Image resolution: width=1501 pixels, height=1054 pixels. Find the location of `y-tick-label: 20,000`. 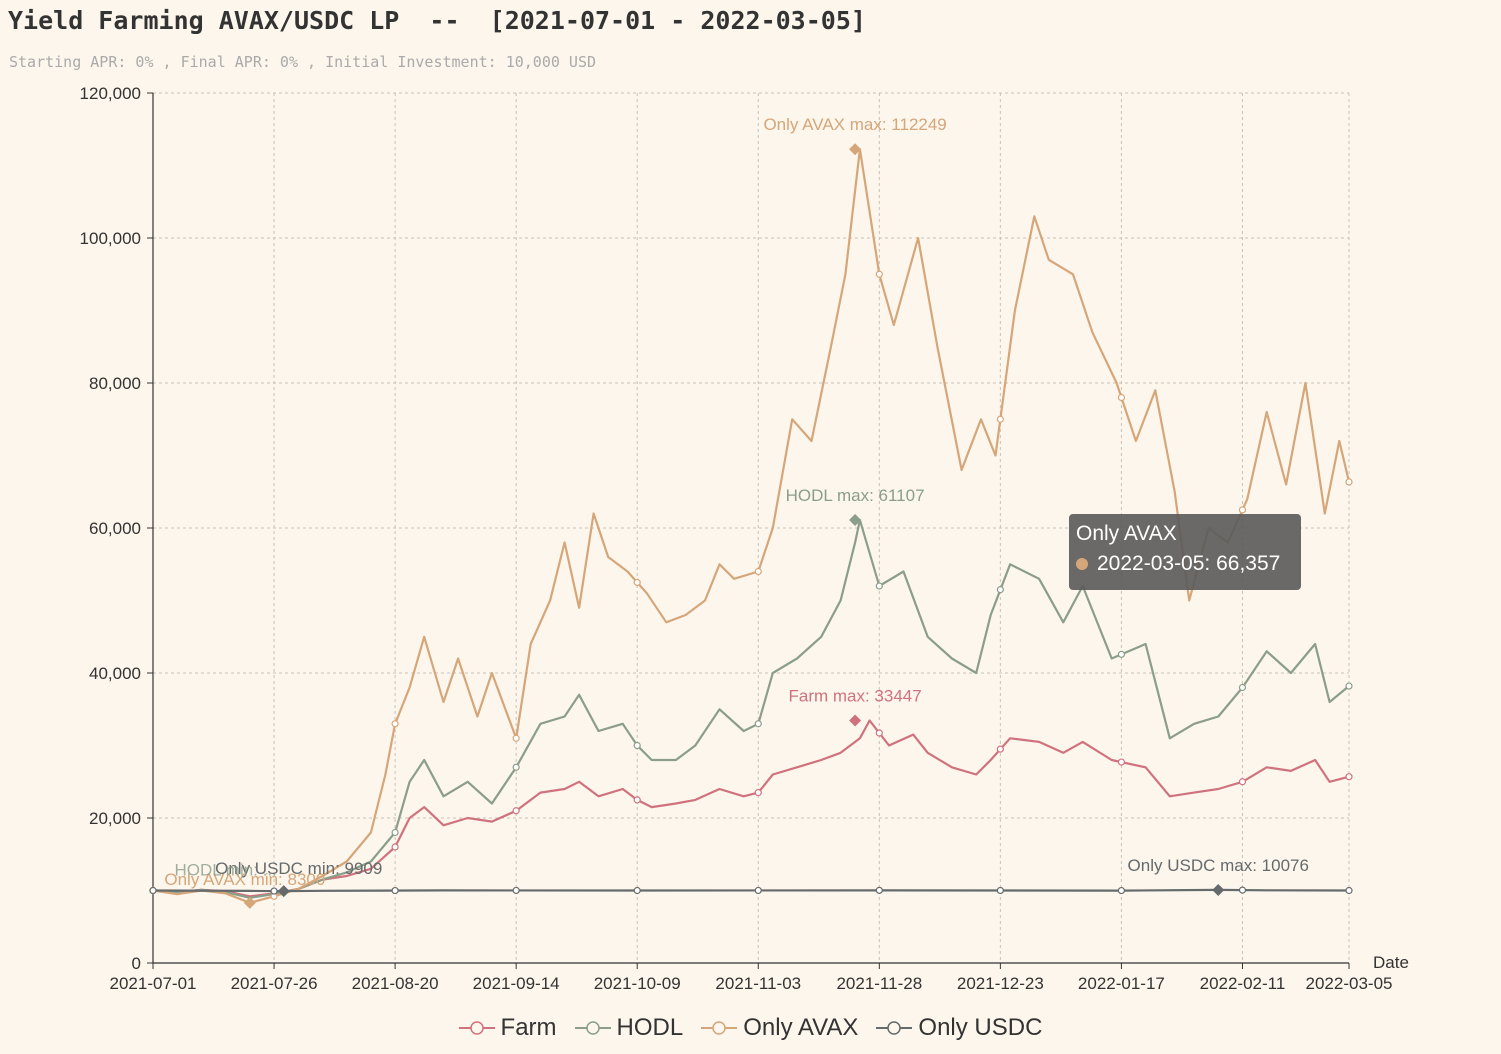

y-tick-label: 20,000 is located at coordinates (115, 818).